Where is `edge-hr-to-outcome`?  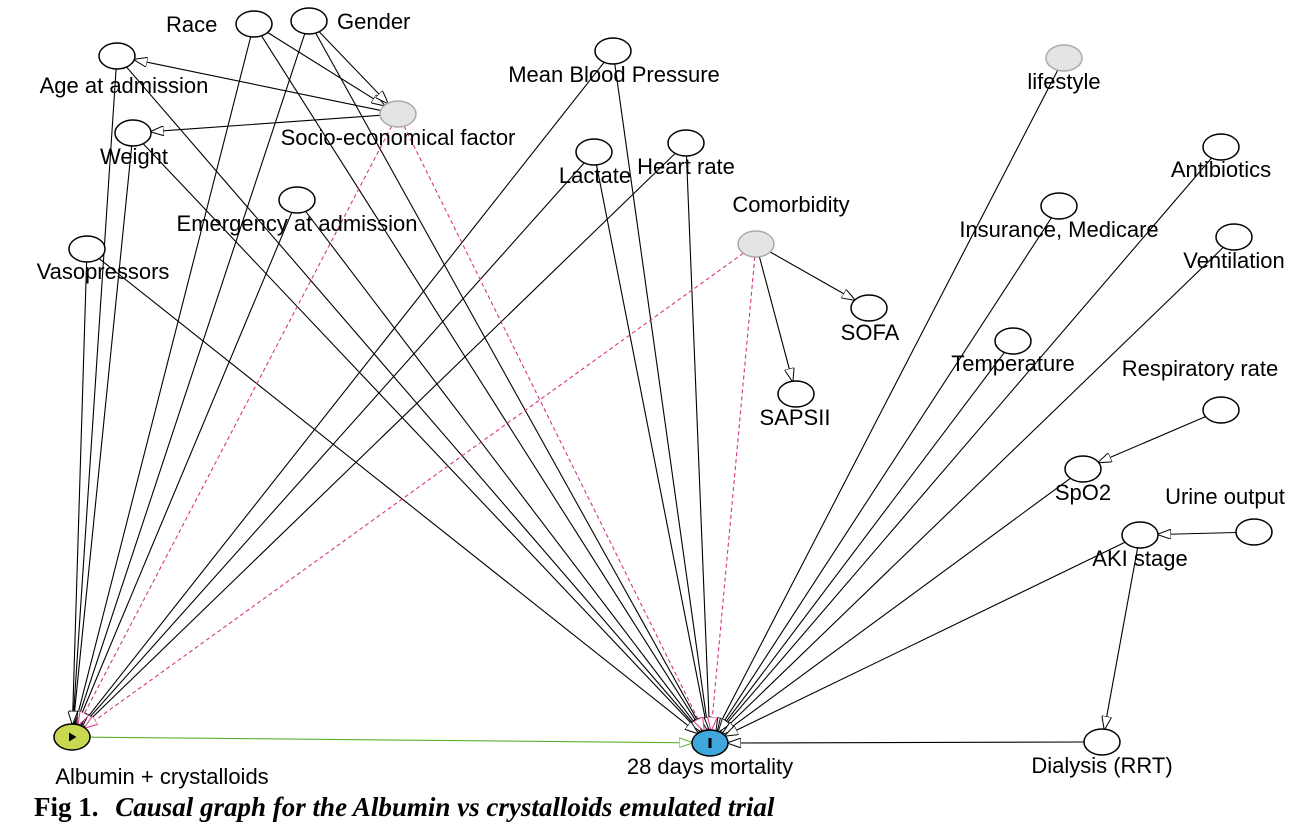 edge-hr-to-outcome is located at coordinates (697, 442).